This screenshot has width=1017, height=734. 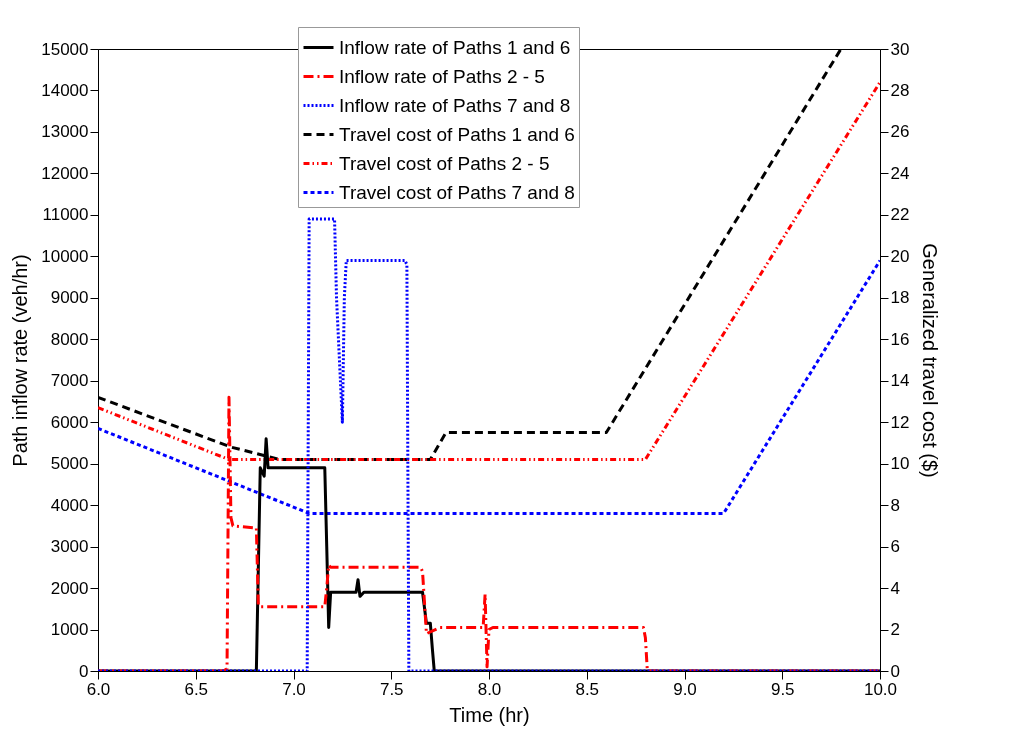 What do you see at coordinates (895, 630) in the screenshot?
I see `y2-tick-label: 2` at bounding box center [895, 630].